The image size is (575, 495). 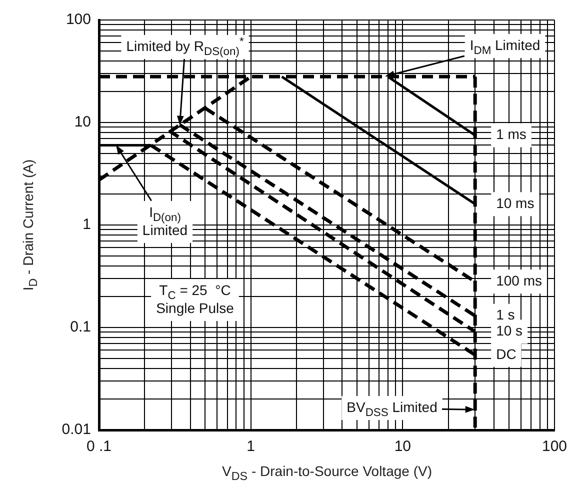 What do you see at coordinates (80, 327) in the screenshot?
I see `y-tick-label: 0.1` at bounding box center [80, 327].